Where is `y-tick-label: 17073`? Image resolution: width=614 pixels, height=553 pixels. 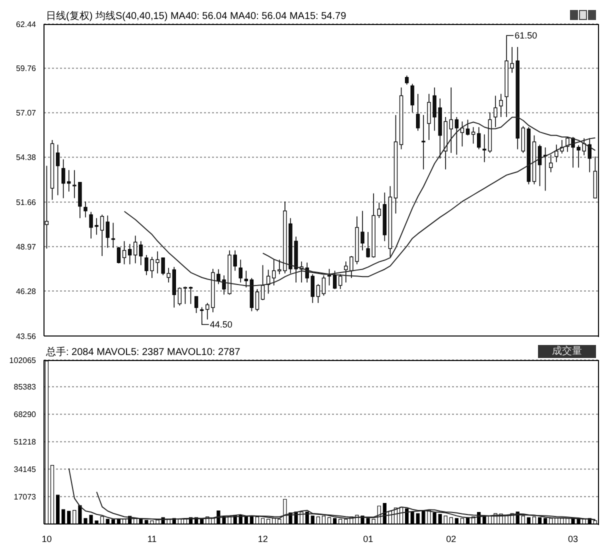 y-tick-label: 17073 is located at coordinates (25, 497).